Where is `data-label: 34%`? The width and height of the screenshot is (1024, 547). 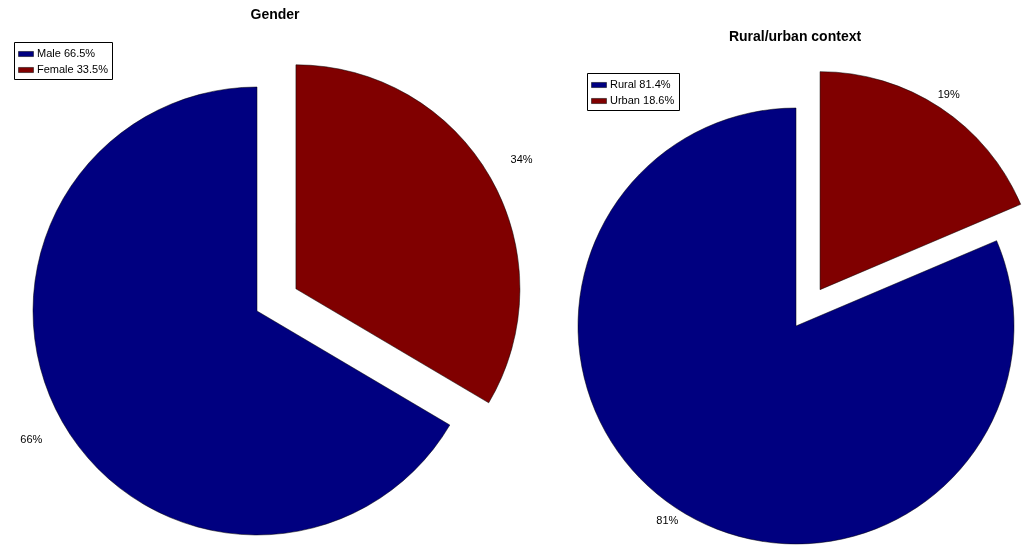 data-label: 34% is located at coordinates (521, 159).